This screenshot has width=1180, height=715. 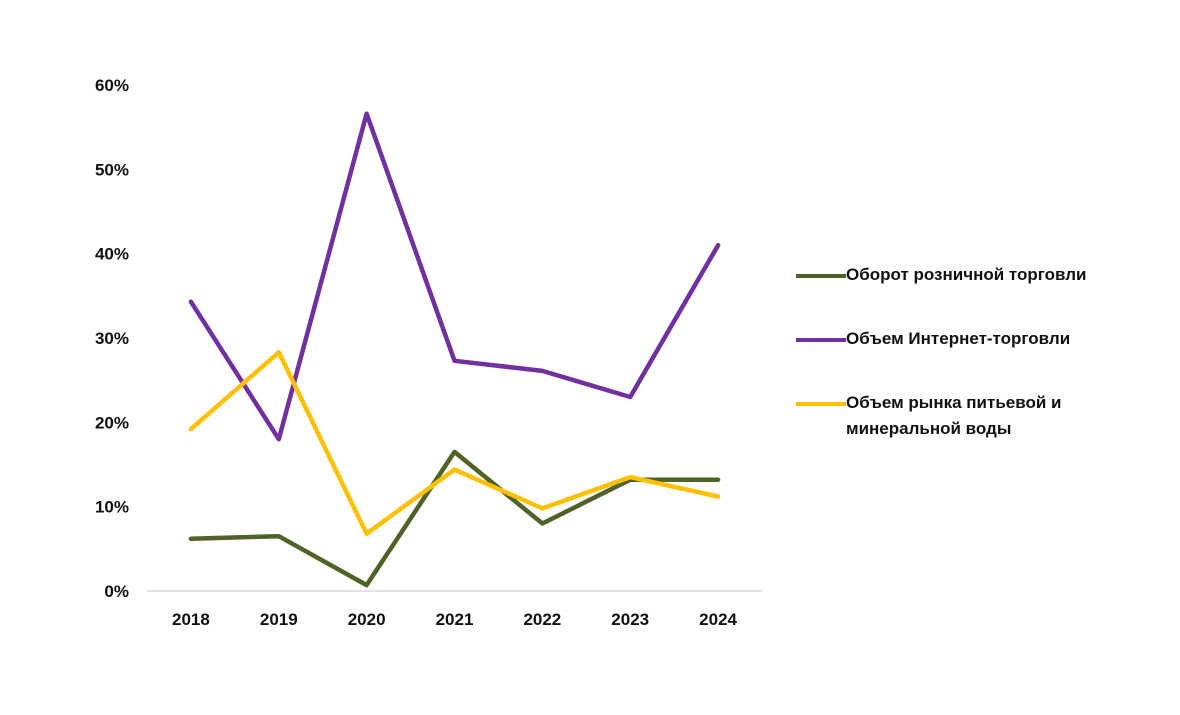 I want to click on series-line-retail, so click(x=454, y=518).